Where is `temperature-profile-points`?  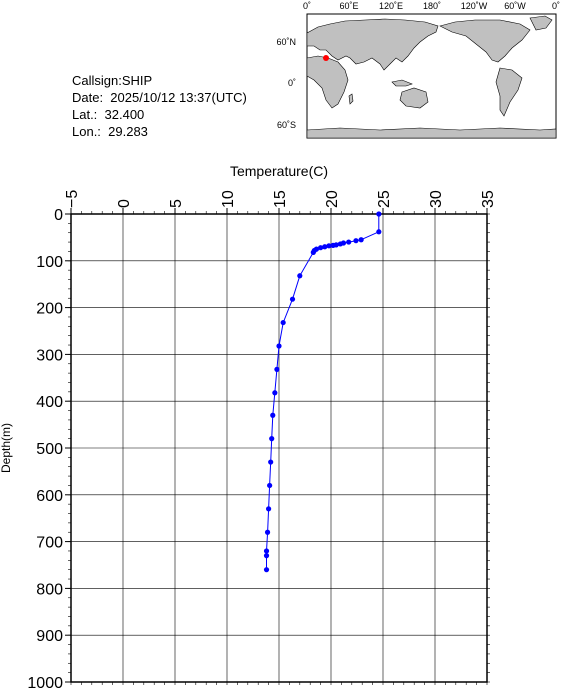
temperature-profile-points is located at coordinates (322, 392).